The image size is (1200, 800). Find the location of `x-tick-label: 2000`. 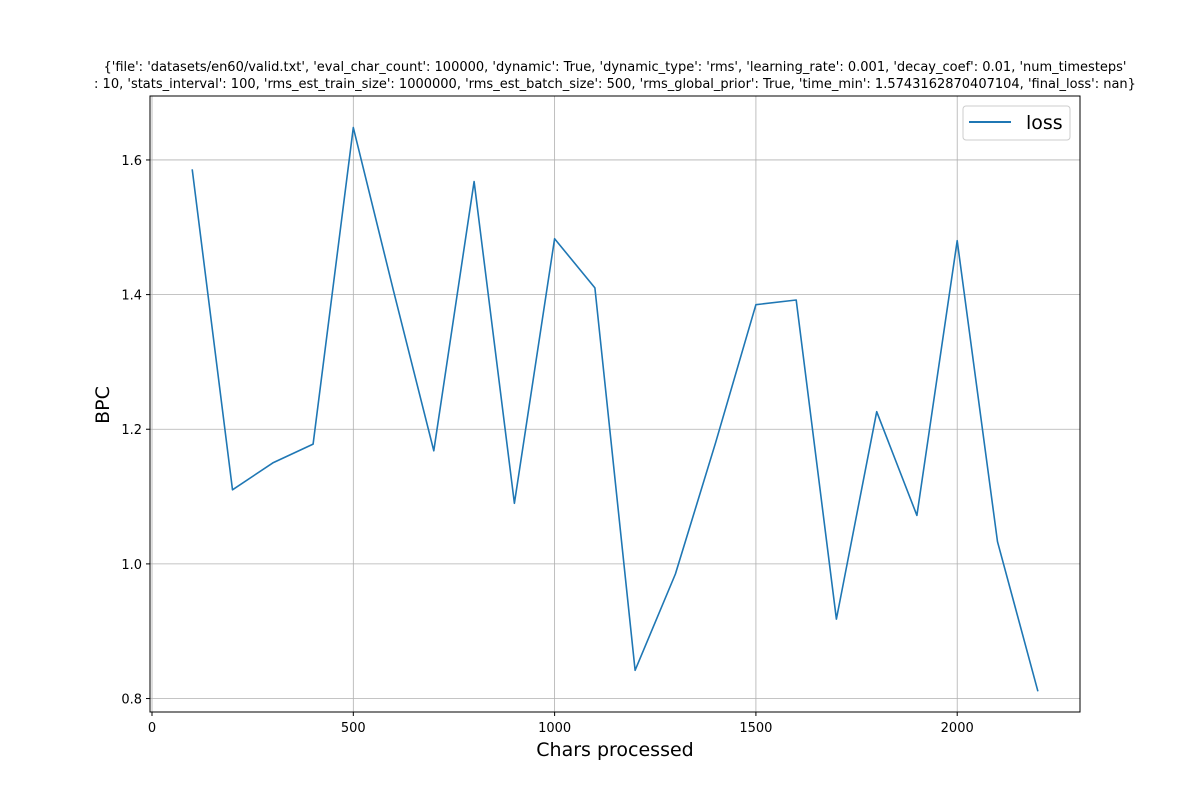

x-tick-label: 2000 is located at coordinates (957, 728).